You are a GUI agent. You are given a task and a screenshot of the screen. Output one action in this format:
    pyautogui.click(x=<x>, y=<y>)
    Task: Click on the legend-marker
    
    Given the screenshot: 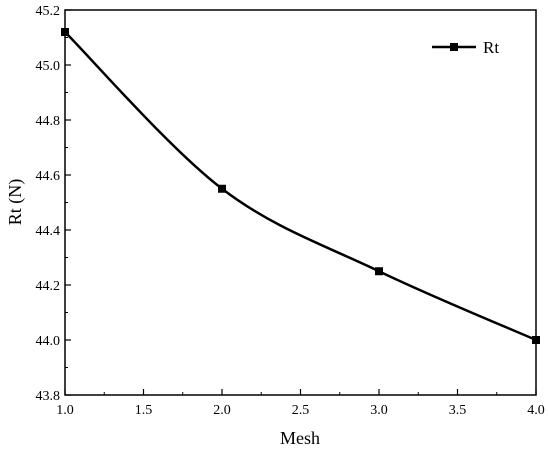 What is the action you would take?
    pyautogui.click(x=454, y=47)
    